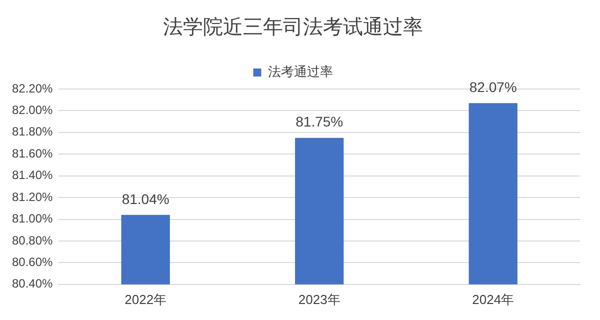 Image resolution: width=600 pixels, height=320 pixels. Describe the element at coordinates (33, 88) in the screenshot. I see `y-tick-label: 82.20%` at that location.